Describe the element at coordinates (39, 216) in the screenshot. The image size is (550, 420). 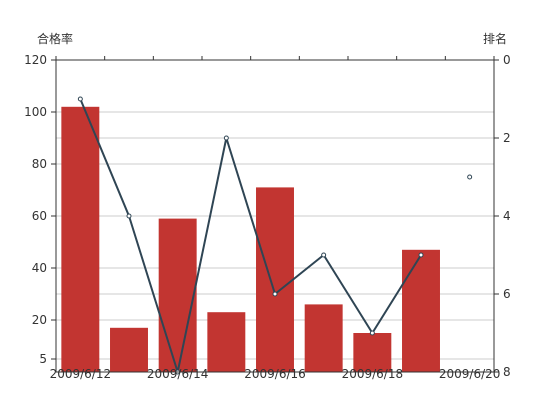
I see `left-tick-label: 60` at that location.